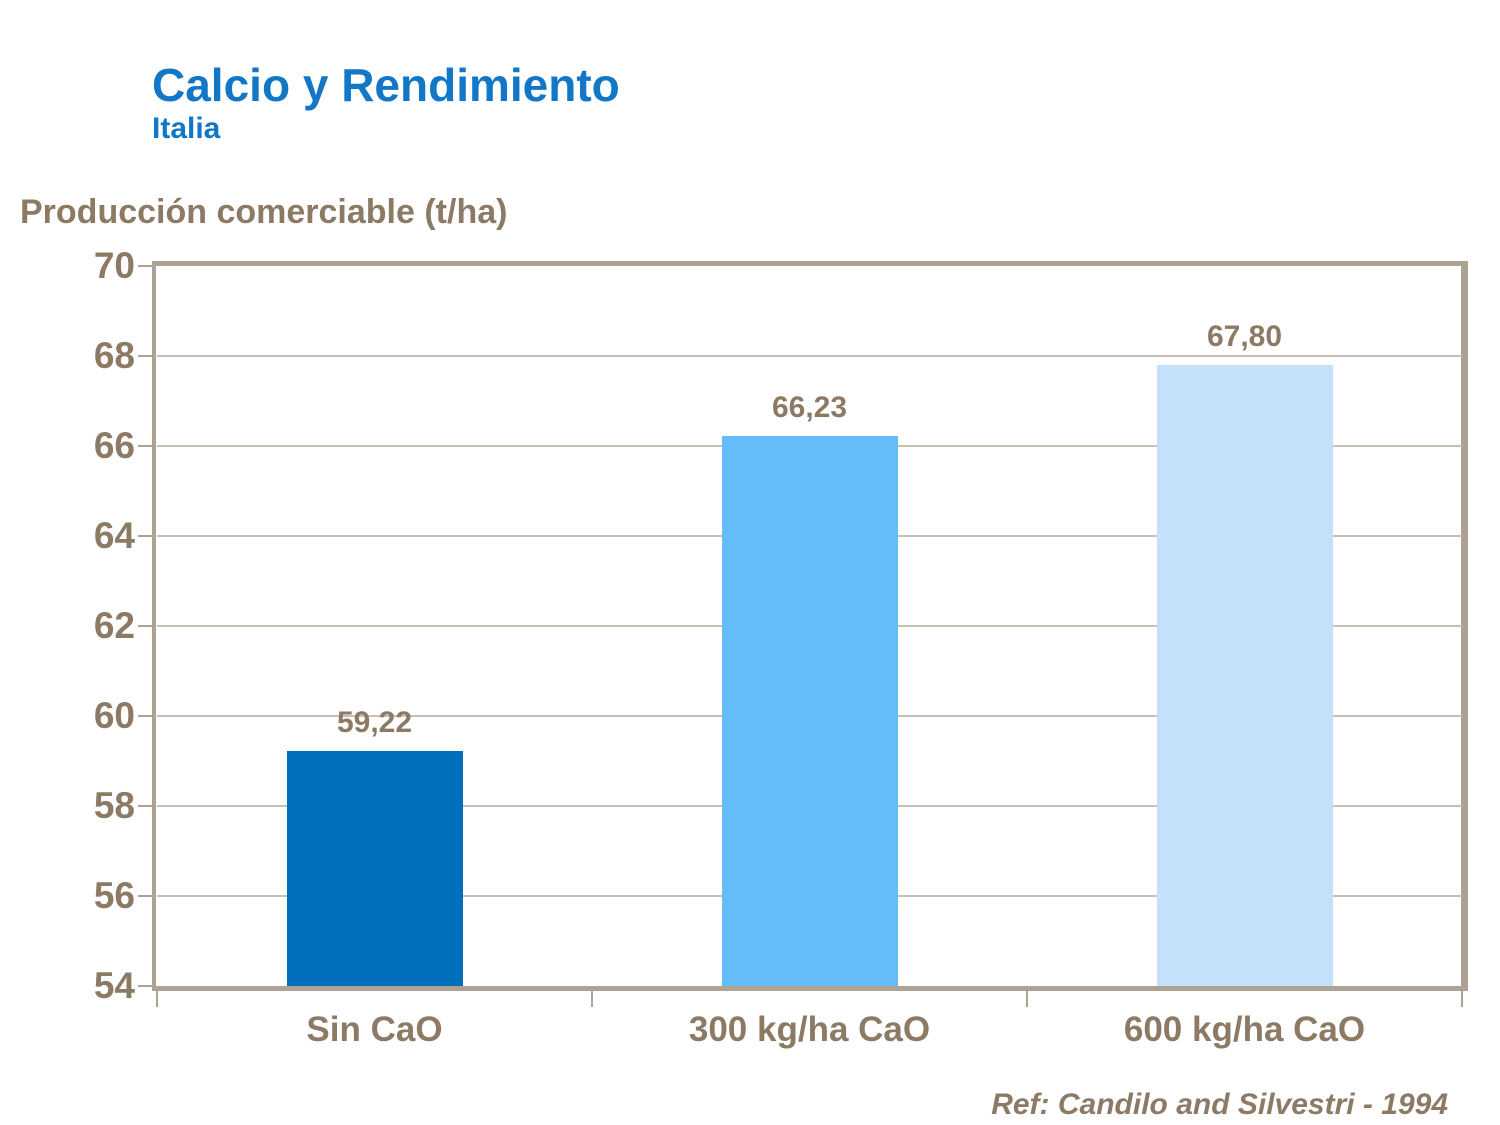 The height and width of the screenshot is (1125, 1500). What do you see at coordinates (114, 985) in the screenshot?
I see `y-tick-label-54: 54` at bounding box center [114, 985].